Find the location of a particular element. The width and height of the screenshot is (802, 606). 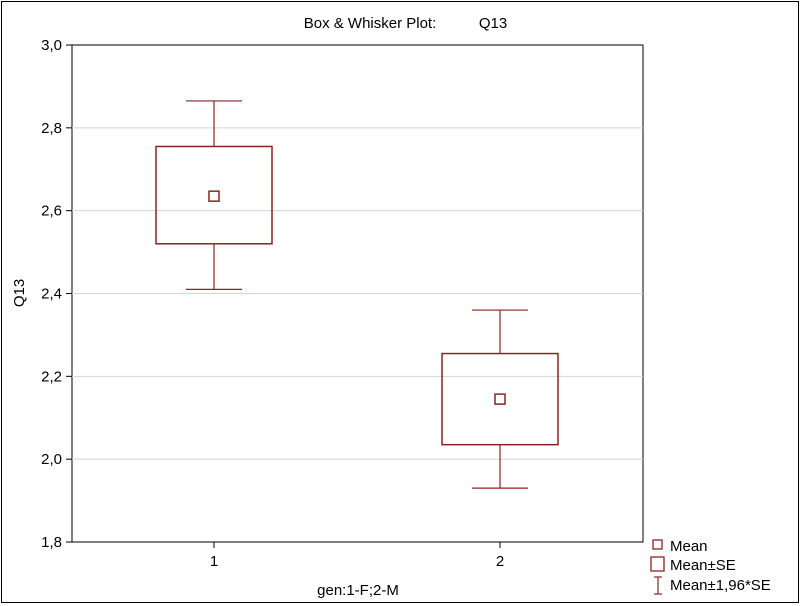

legend-ci-label: Mean±1,96*SE is located at coordinates (720, 585).